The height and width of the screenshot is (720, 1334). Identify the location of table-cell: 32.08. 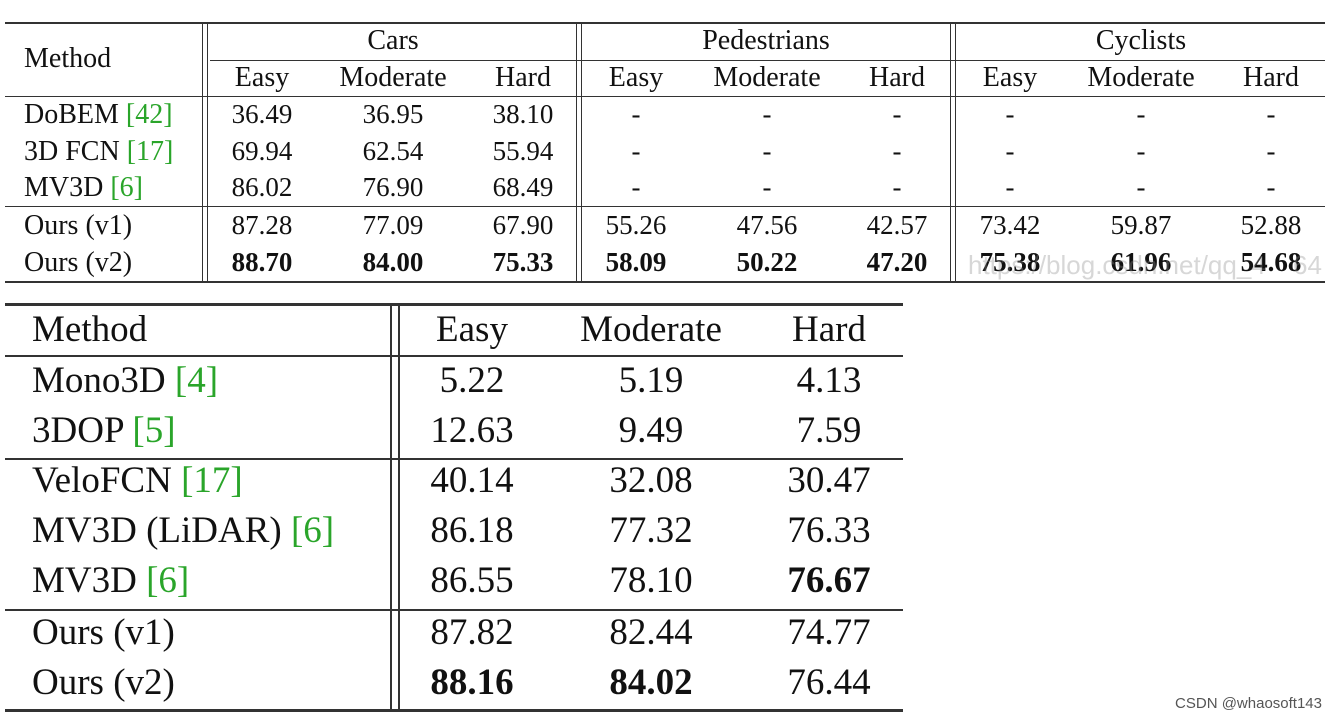
(651, 480).